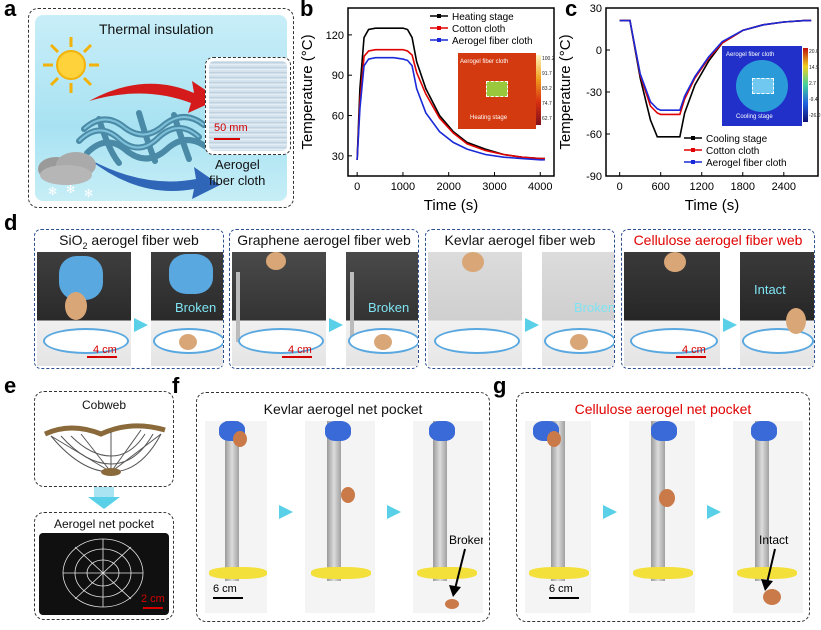 This screenshot has height=630, width=821. What do you see at coordinates (494, 187) in the screenshot?
I see `x-tick-label: 3000` at bounding box center [494, 187].